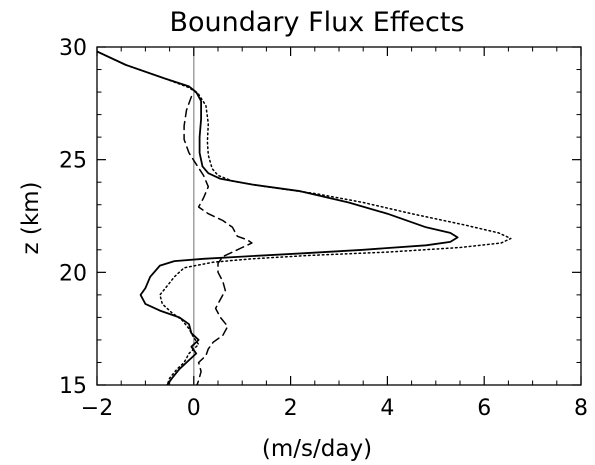 The image size is (595, 465). Describe the element at coordinates (73, 48) in the screenshot. I see `y-tick-label: 30` at that location.